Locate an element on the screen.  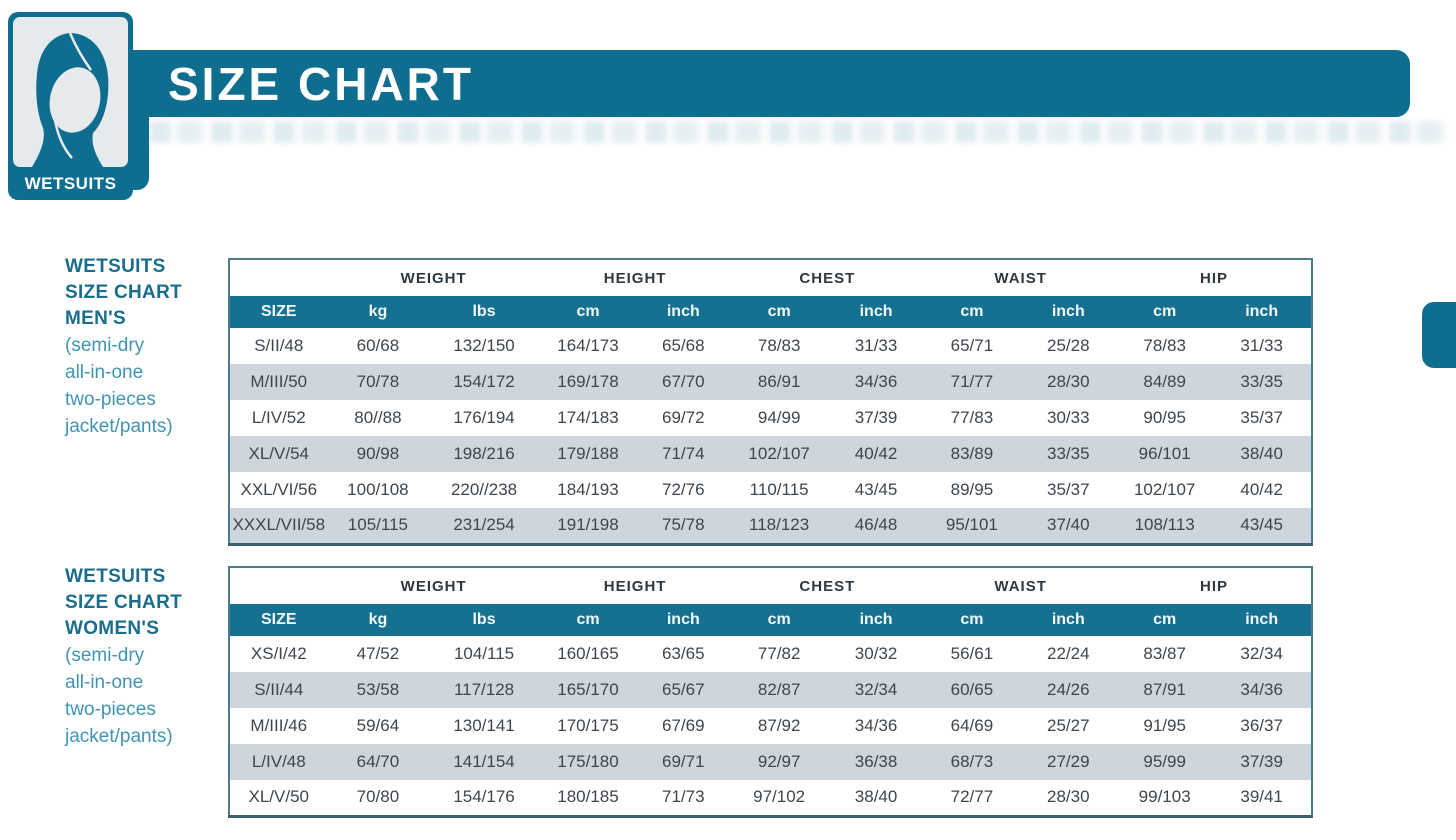
value-cell: 71/73 is located at coordinates (683, 797).